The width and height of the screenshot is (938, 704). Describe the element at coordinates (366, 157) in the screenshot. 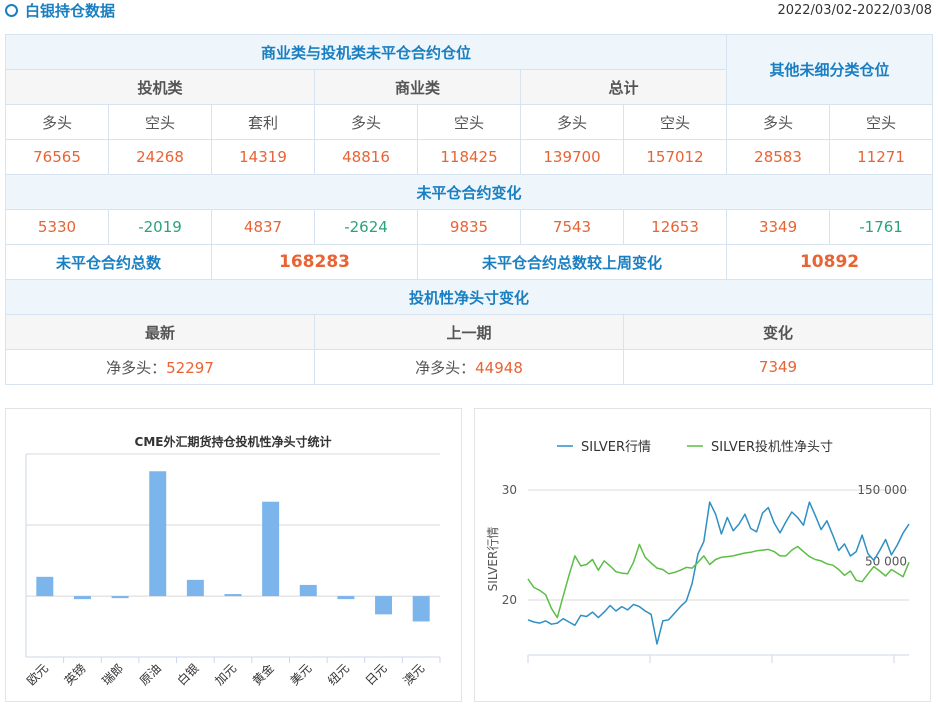

I see `position-value: 48816` at that location.